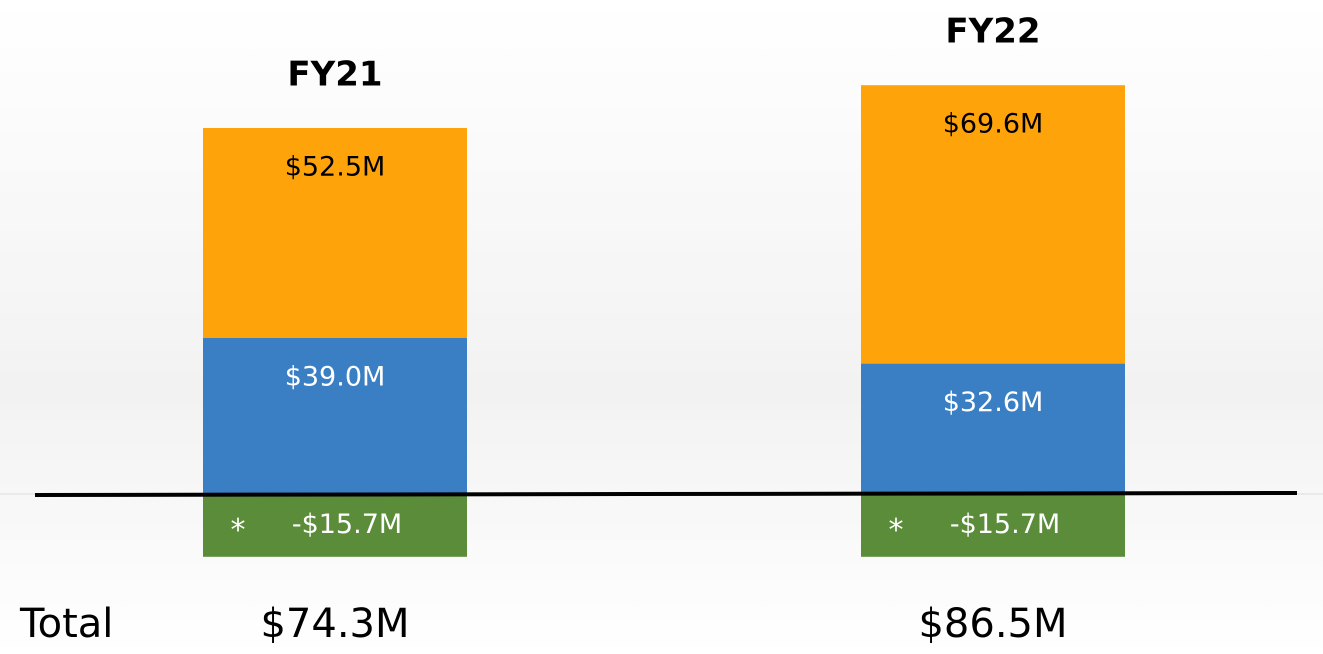  Describe the element at coordinates (666, 494) in the screenshot. I see `zero-line` at that location.